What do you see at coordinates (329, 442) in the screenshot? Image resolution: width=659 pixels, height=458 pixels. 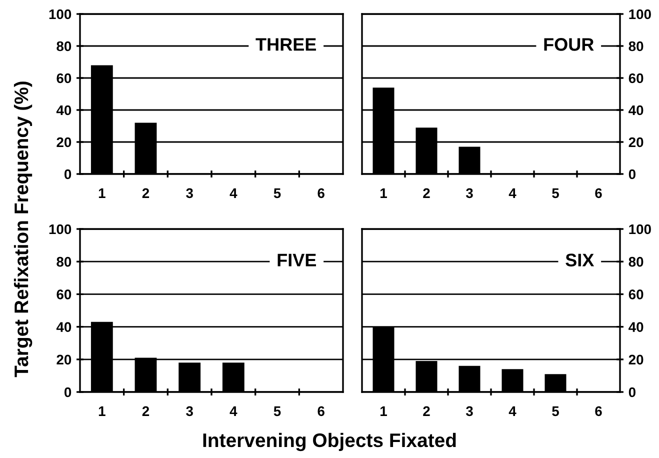 I see `x-axis-title: Intervening Objects Fixated` at bounding box center [329, 442].